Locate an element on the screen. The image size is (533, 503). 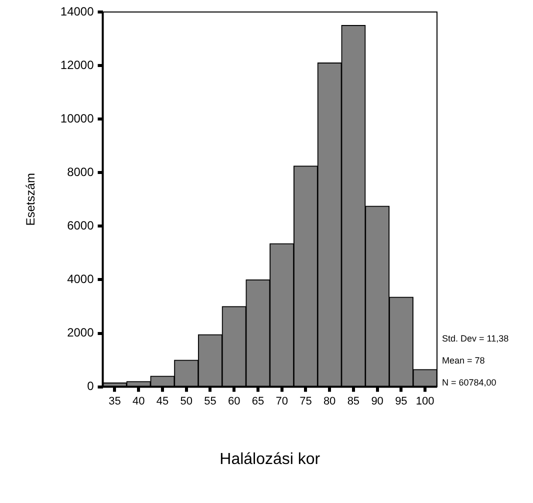
y-tick-label: 8000 is located at coordinates (80, 171).